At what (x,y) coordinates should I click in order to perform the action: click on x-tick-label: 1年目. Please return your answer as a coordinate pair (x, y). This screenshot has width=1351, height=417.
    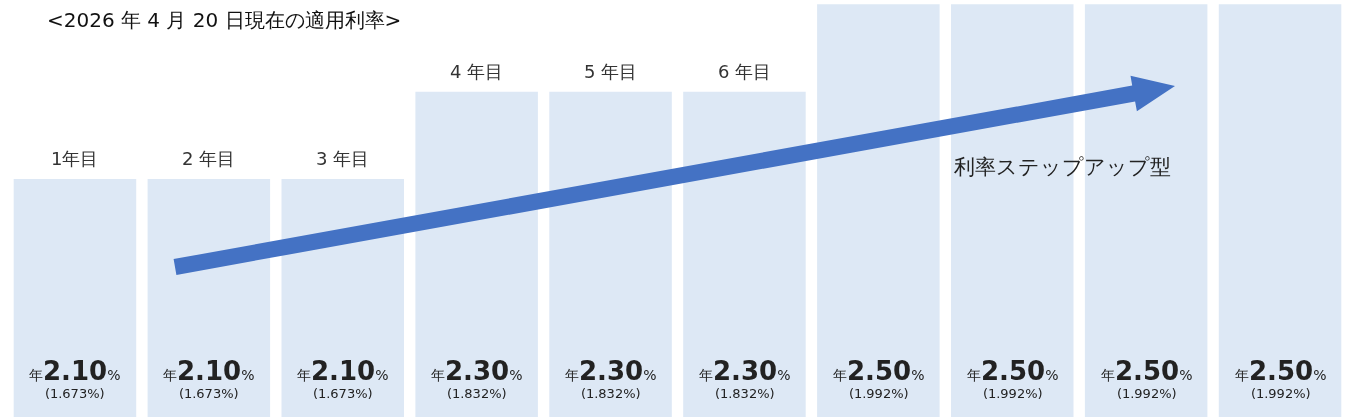
    Looking at the image, I should click on (75, 158).